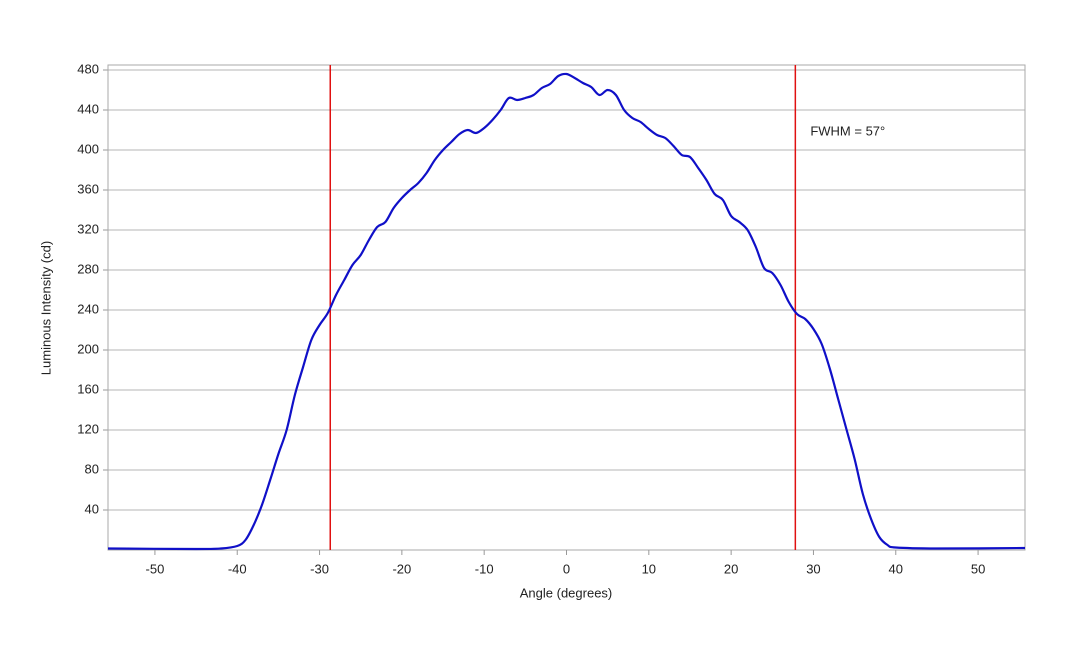  I want to click on x-tick-label: 40, so click(896, 568).